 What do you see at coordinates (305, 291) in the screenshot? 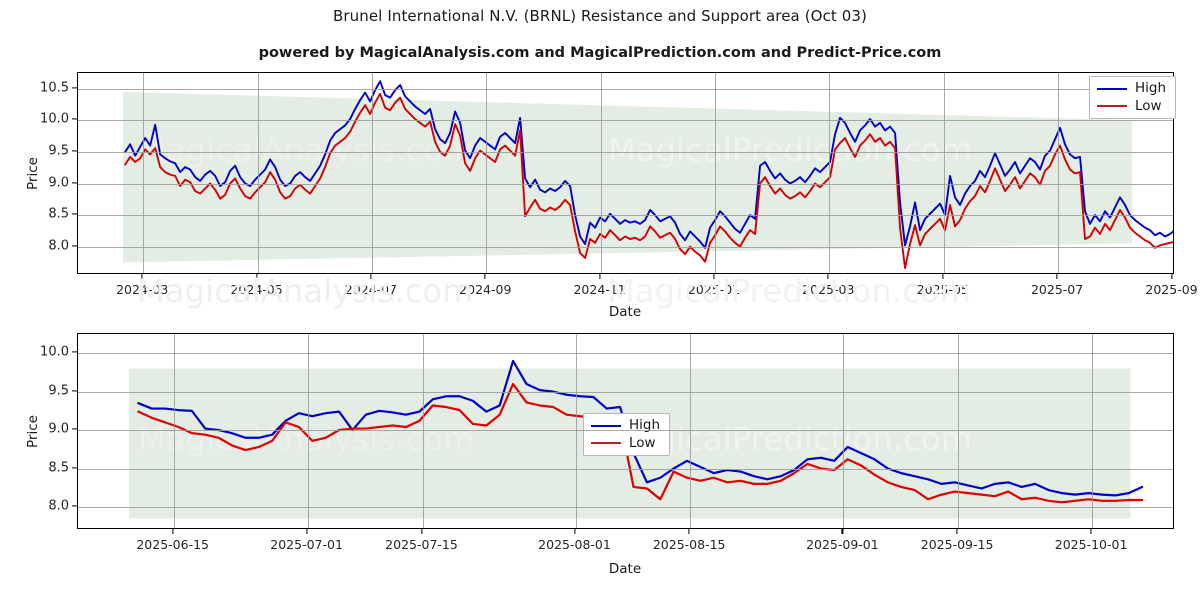
I see `watermark-5: MagicalAnalysis.com` at bounding box center [305, 291].